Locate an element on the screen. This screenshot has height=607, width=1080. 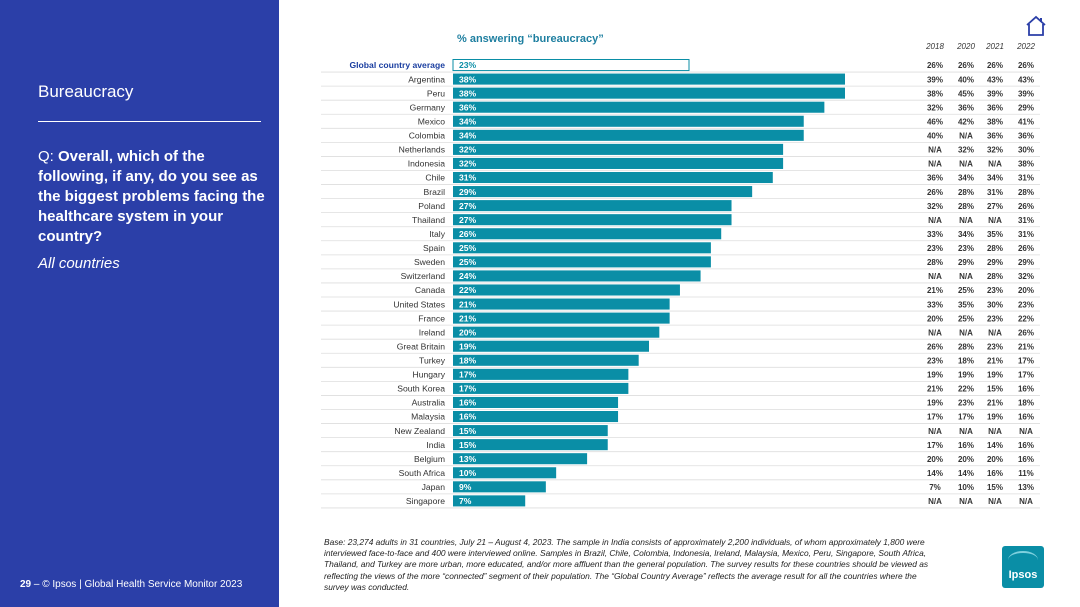
category-label: South Africa is located at coordinates (422, 473).